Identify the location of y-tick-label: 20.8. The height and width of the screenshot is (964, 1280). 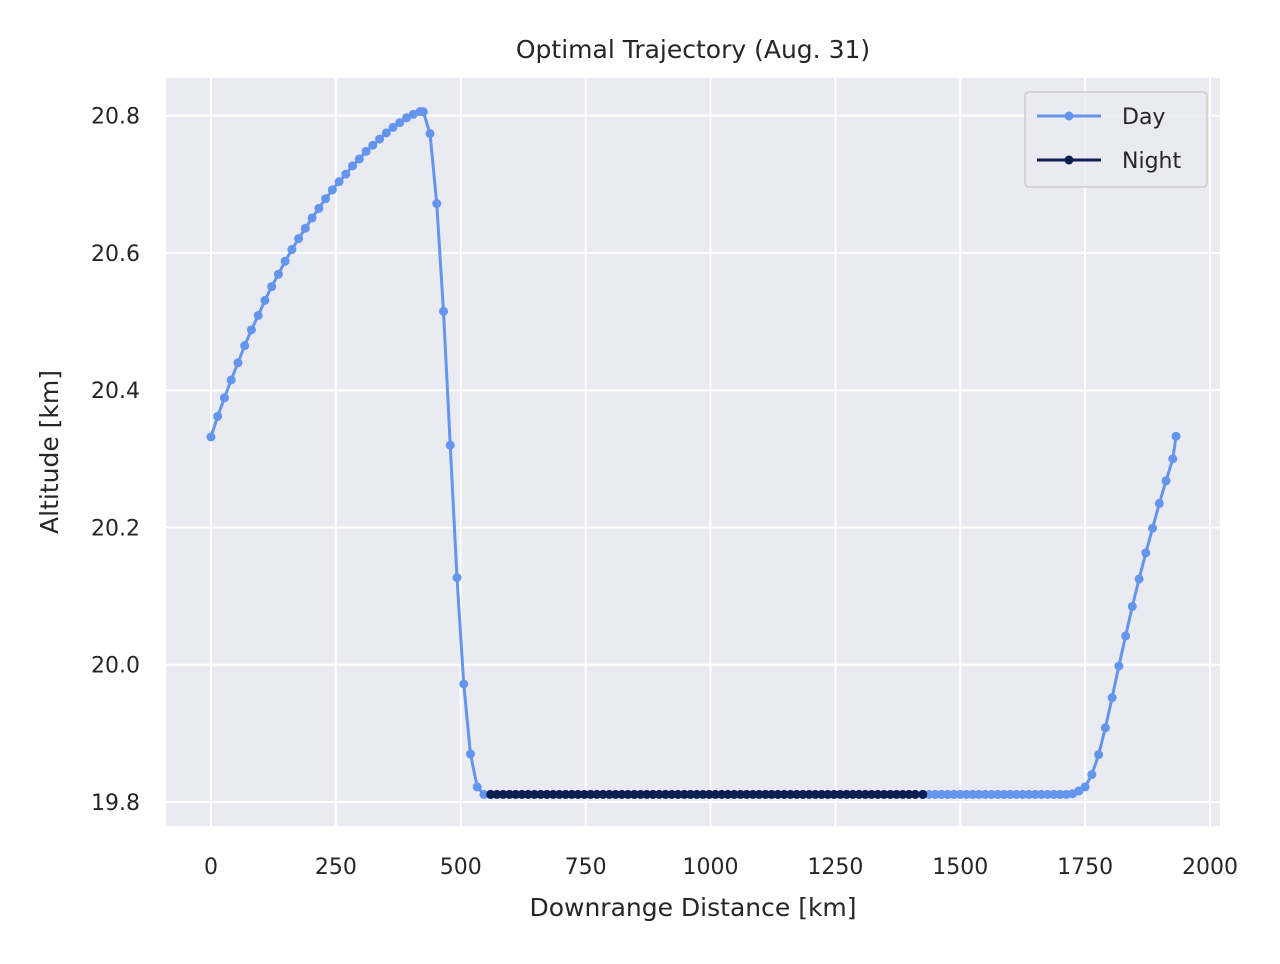
(115, 117).